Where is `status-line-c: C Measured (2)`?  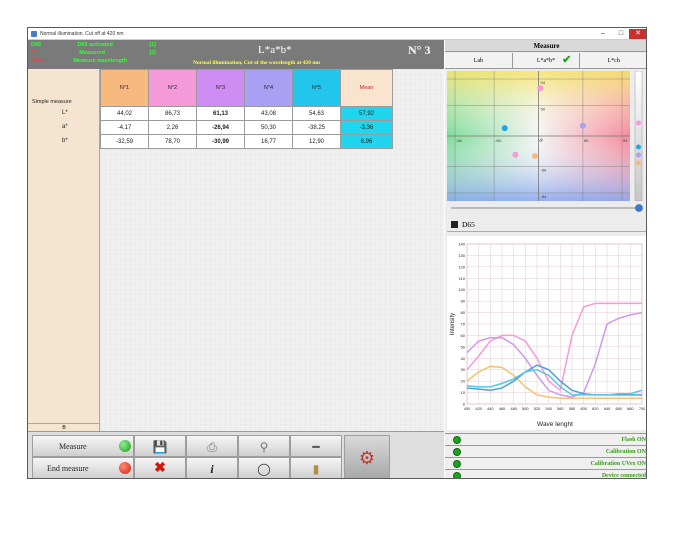
status-line-c: C Measured (2) is located at coordinates (93, 53).